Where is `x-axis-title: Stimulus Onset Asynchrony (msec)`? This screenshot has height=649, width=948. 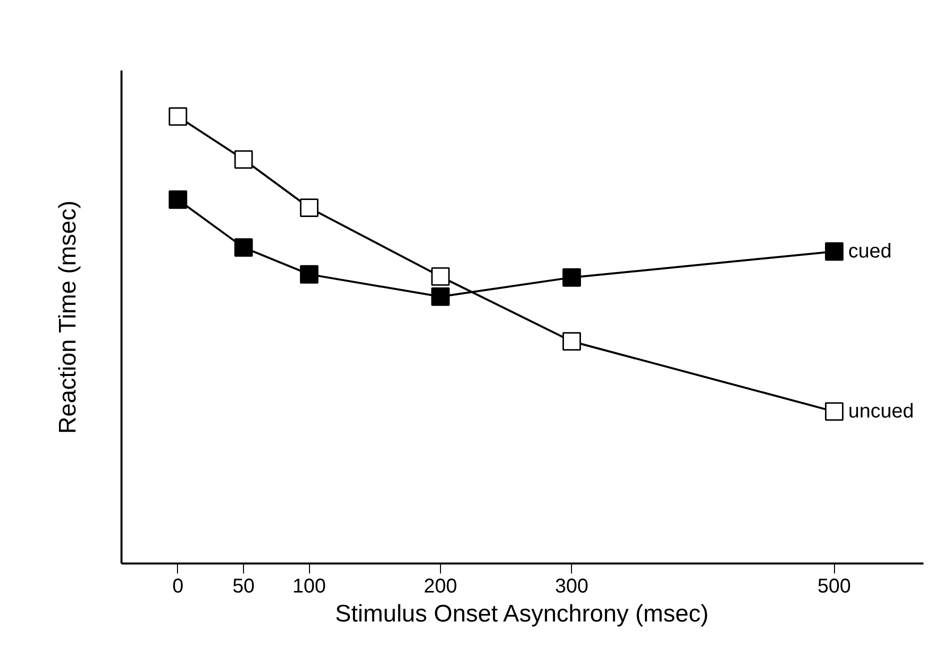 x-axis-title: Stimulus Onset Asynchrony (msec) is located at coordinates (522, 614).